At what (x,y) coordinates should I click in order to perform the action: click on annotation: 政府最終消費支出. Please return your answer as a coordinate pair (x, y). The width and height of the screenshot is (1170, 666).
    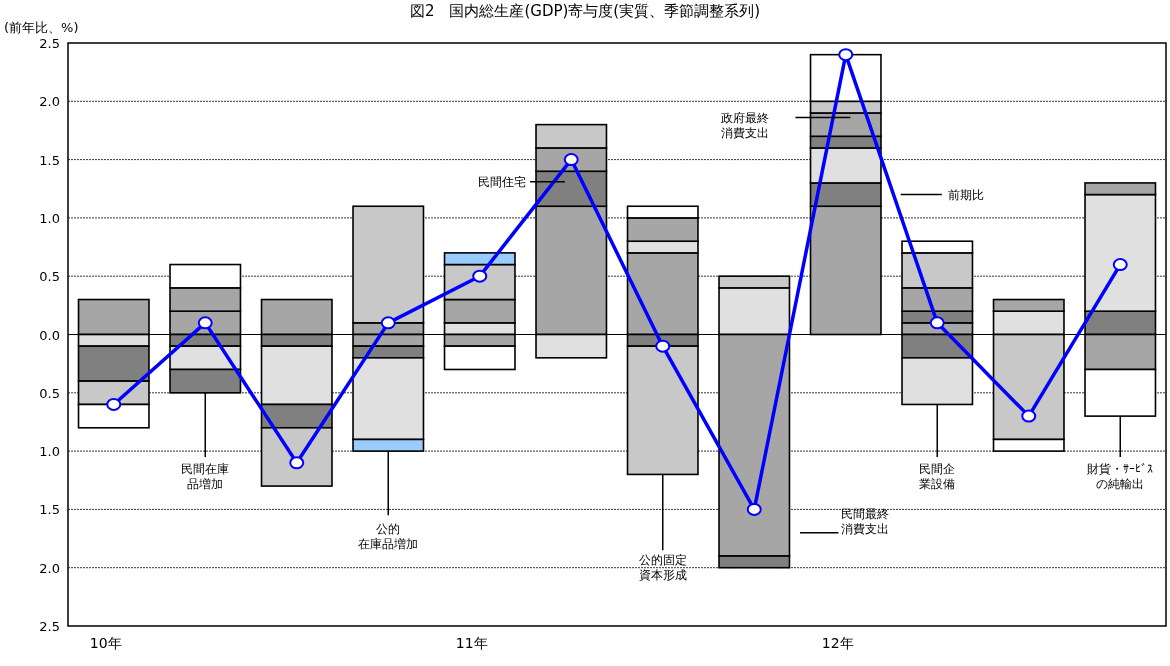
    Looking at the image, I should click on (745, 125).